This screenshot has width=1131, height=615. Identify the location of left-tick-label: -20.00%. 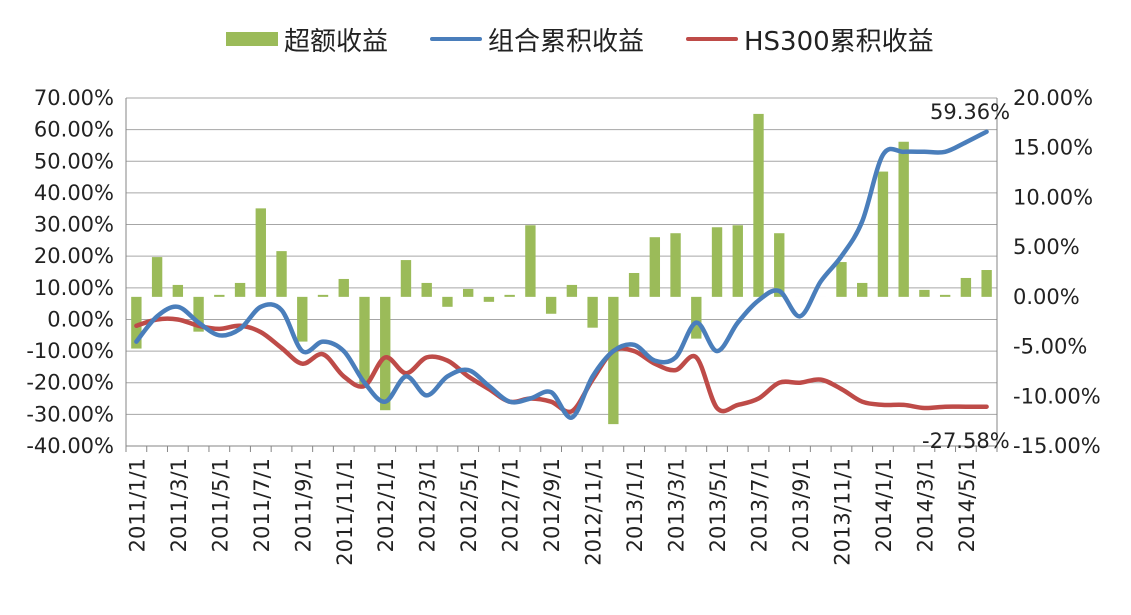
(70, 383).